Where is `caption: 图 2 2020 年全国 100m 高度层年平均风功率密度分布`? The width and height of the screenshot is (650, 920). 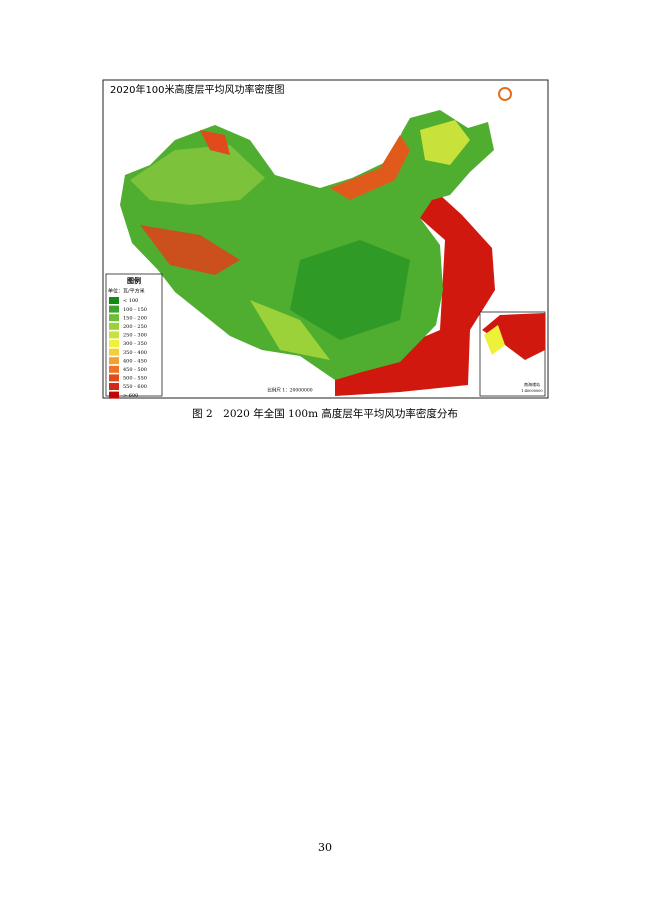
caption: 图 2 2020 年全国 100m 高度层年平均风功率密度分布 is located at coordinates (325, 413).